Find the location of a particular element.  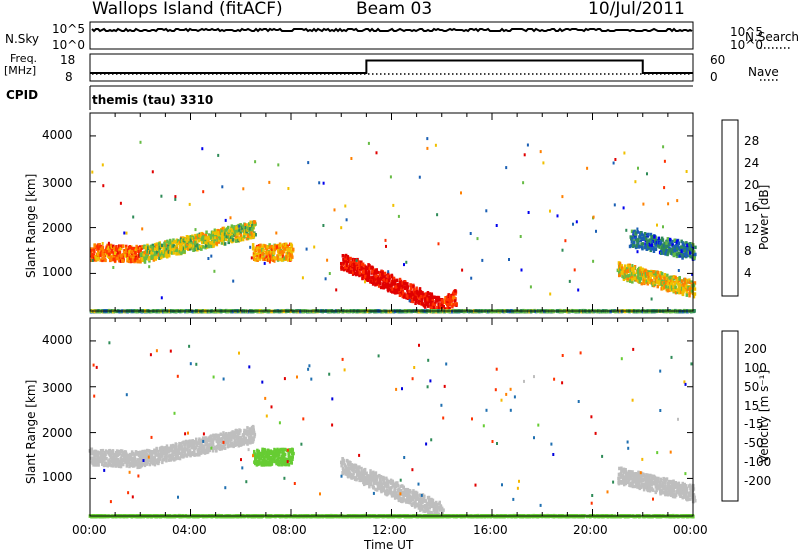

nsky-tick-top: 10^5 is located at coordinates (68, 29).